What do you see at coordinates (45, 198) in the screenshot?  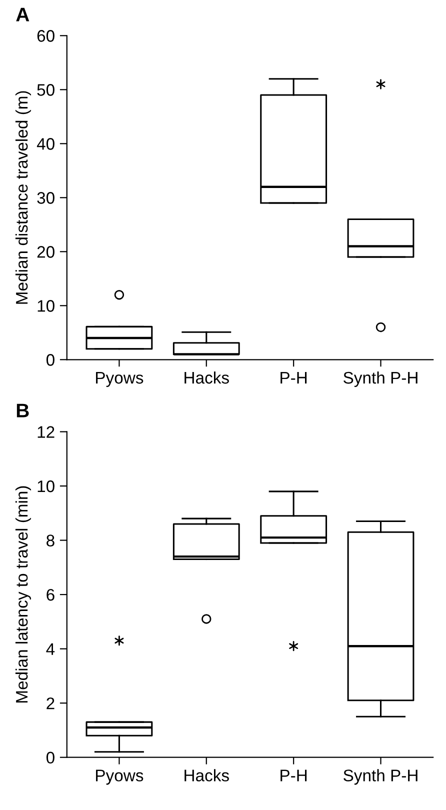 I see `y-tick-label: 30` at bounding box center [45, 198].